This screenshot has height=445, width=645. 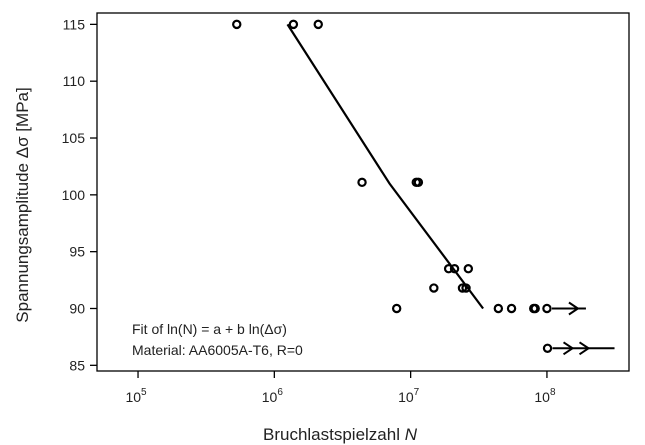 I want to click on y-axis-title: Spannungsamplitude Δσ [MPa], so click(x=22, y=204).